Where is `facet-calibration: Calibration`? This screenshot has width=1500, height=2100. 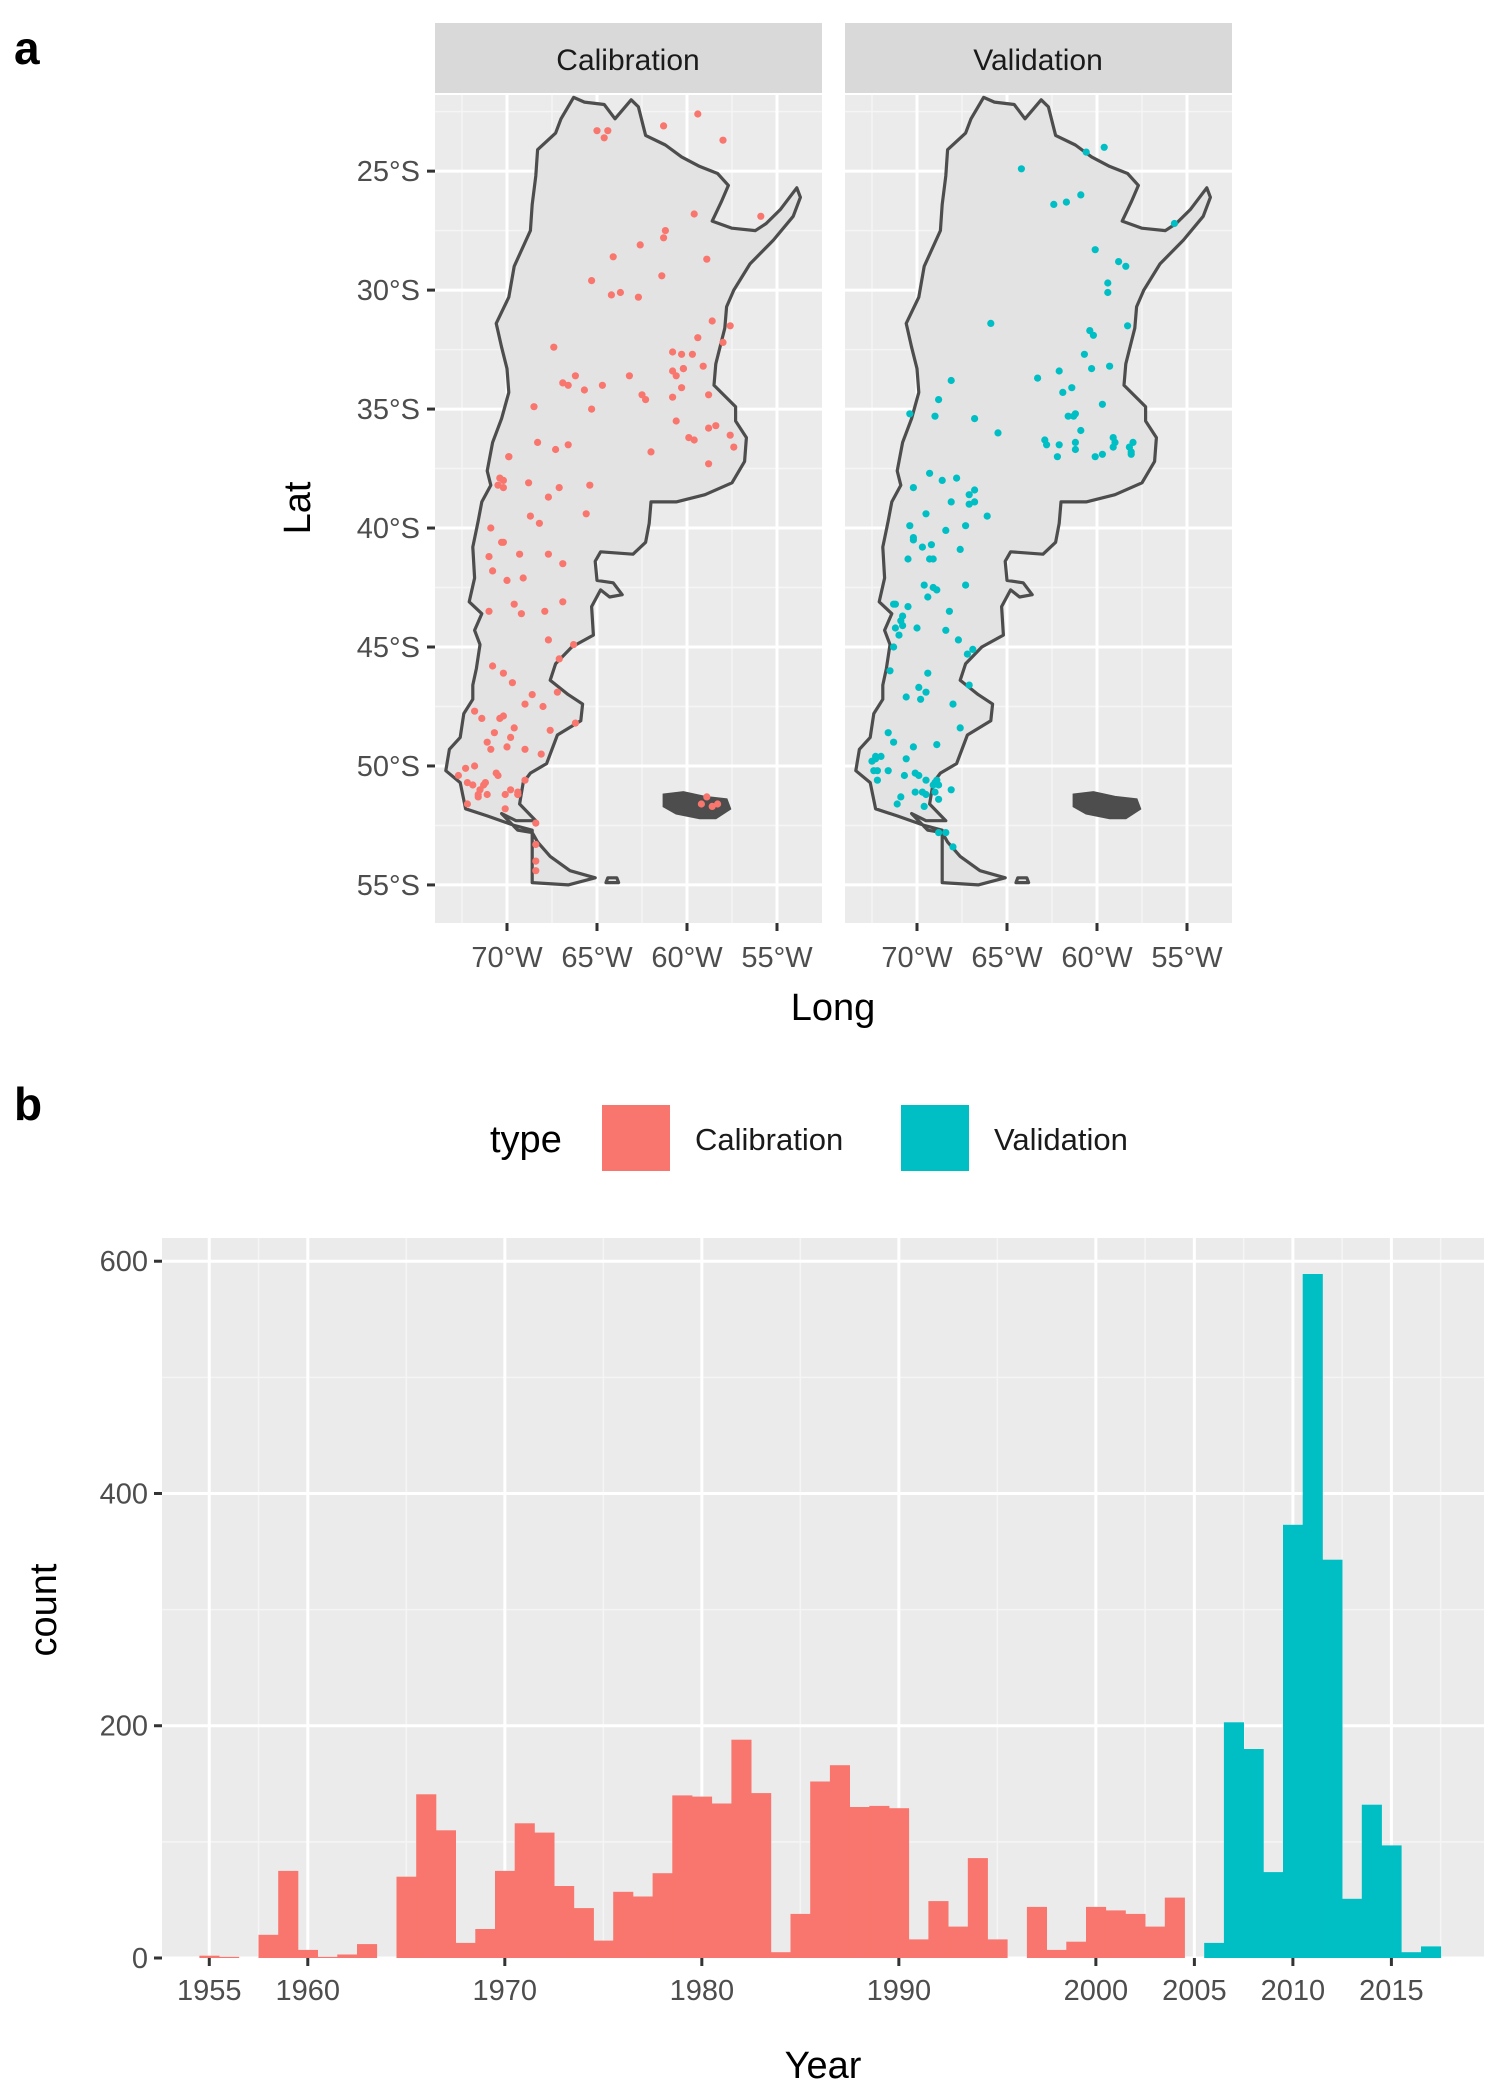 facet-calibration: Calibration is located at coordinates (628, 473).